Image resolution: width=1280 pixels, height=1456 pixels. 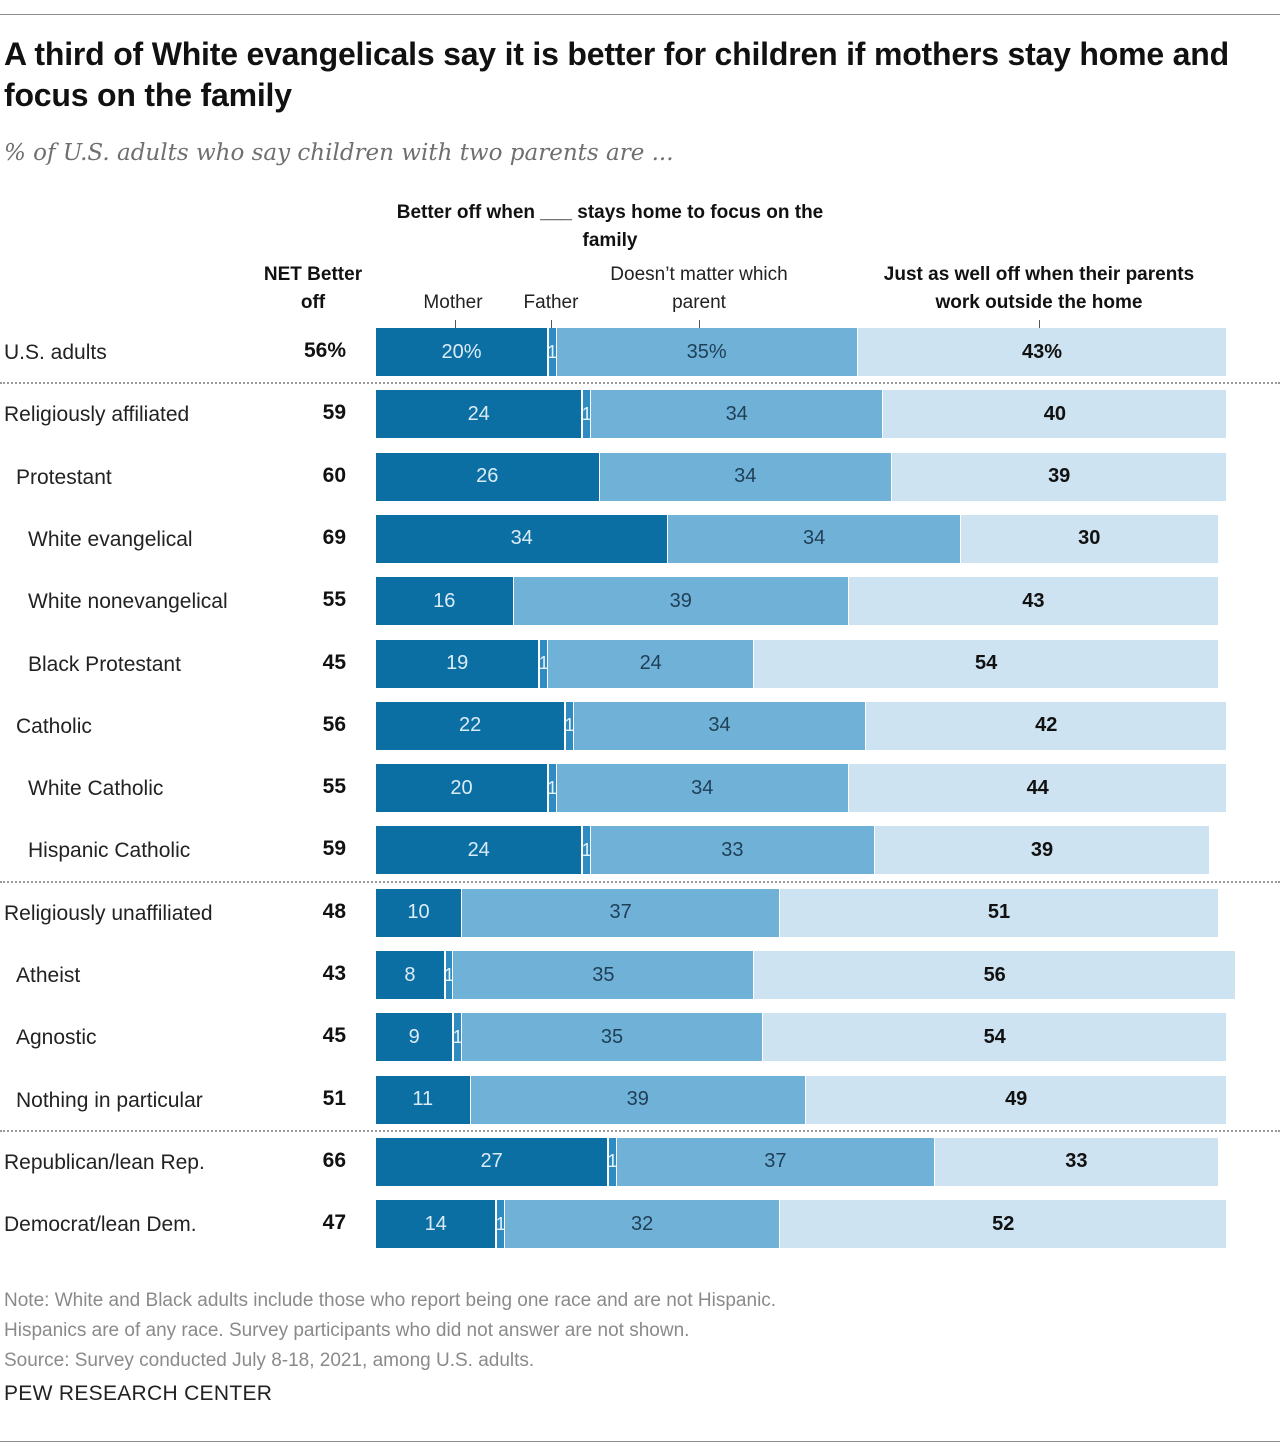 I want to click on bar-doesnt-matter: 37, so click(x=775, y=1161).